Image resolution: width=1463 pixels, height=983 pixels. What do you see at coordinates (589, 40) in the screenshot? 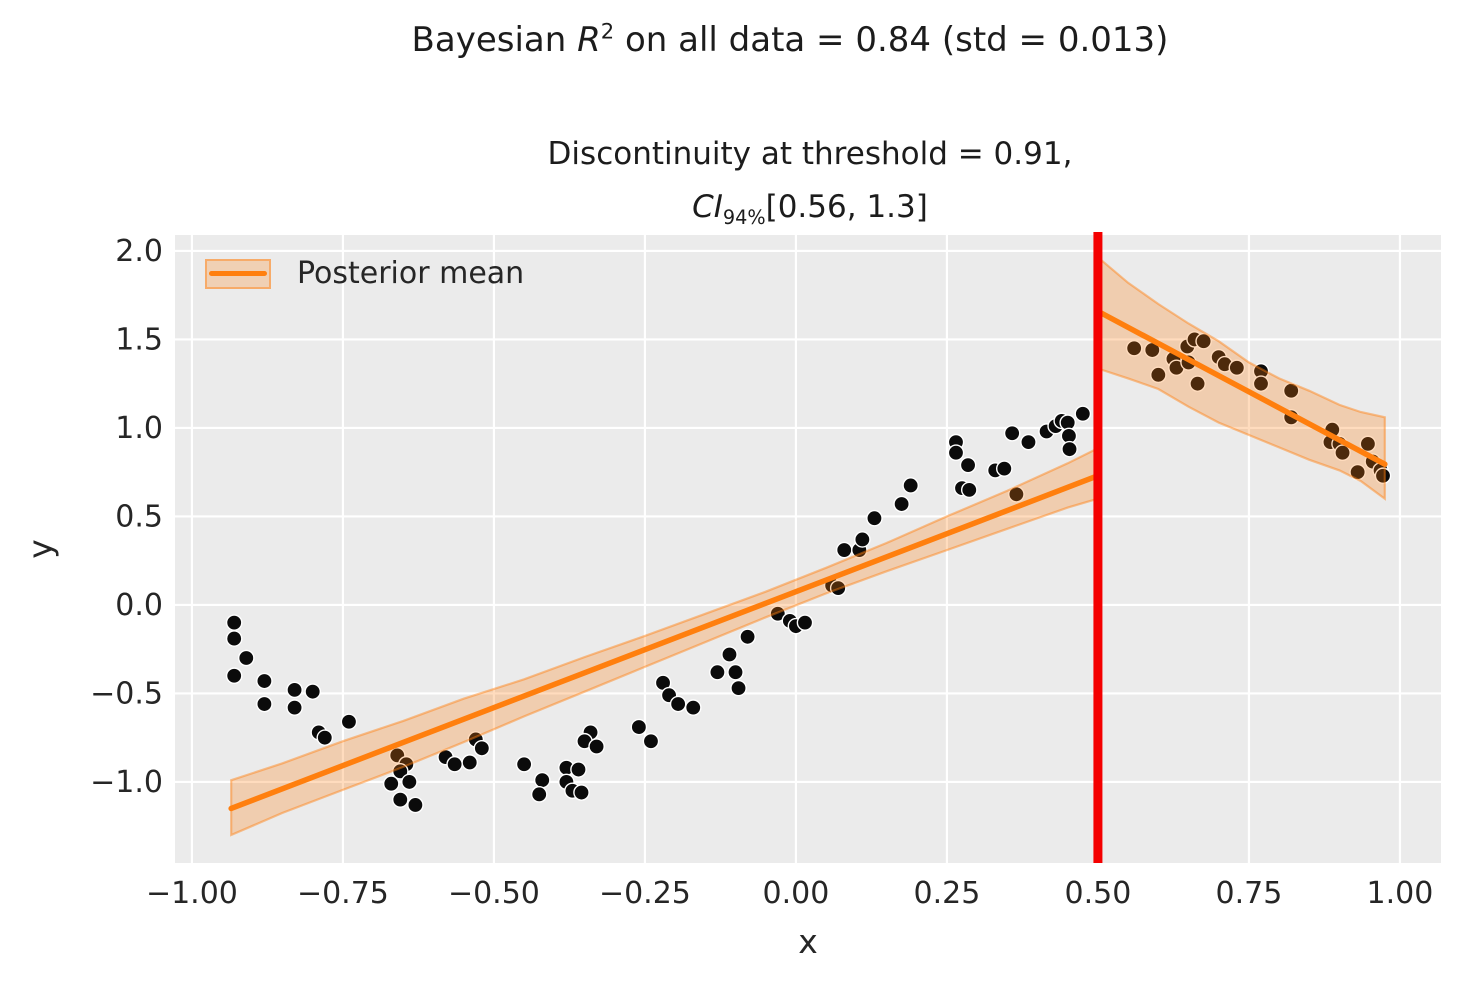
I see `title-math-symbol: R` at bounding box center [589, 40].